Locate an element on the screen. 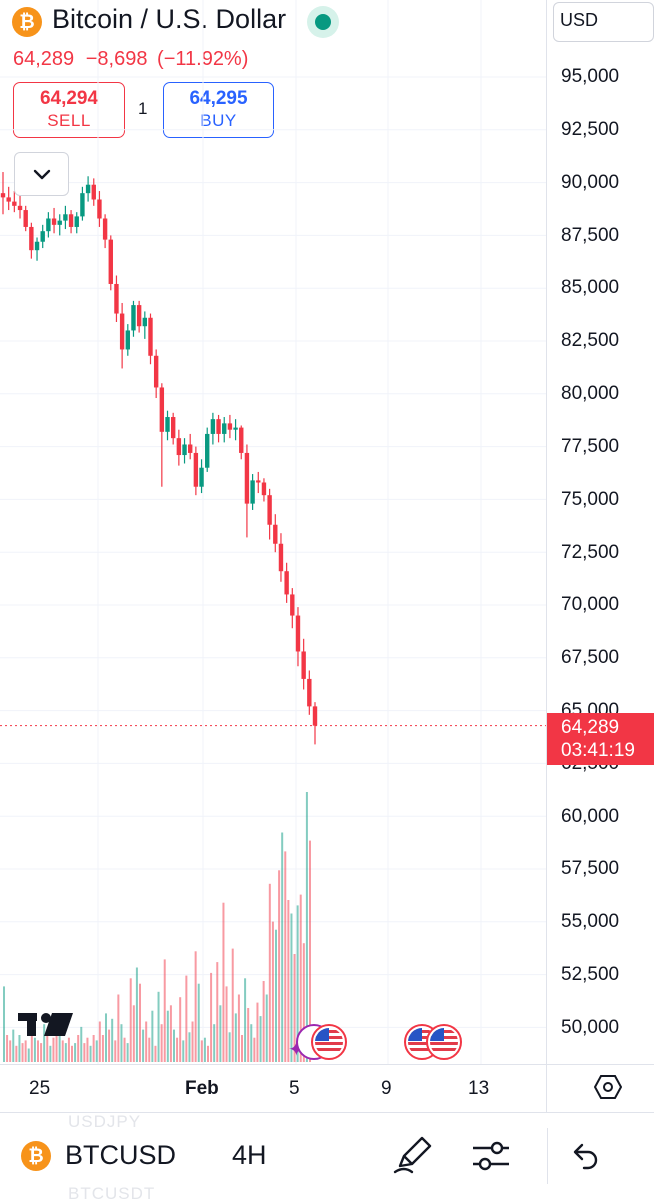 This screenshot has width=654, height=1204. currency-select: USD is located at coordinates (603, 22).